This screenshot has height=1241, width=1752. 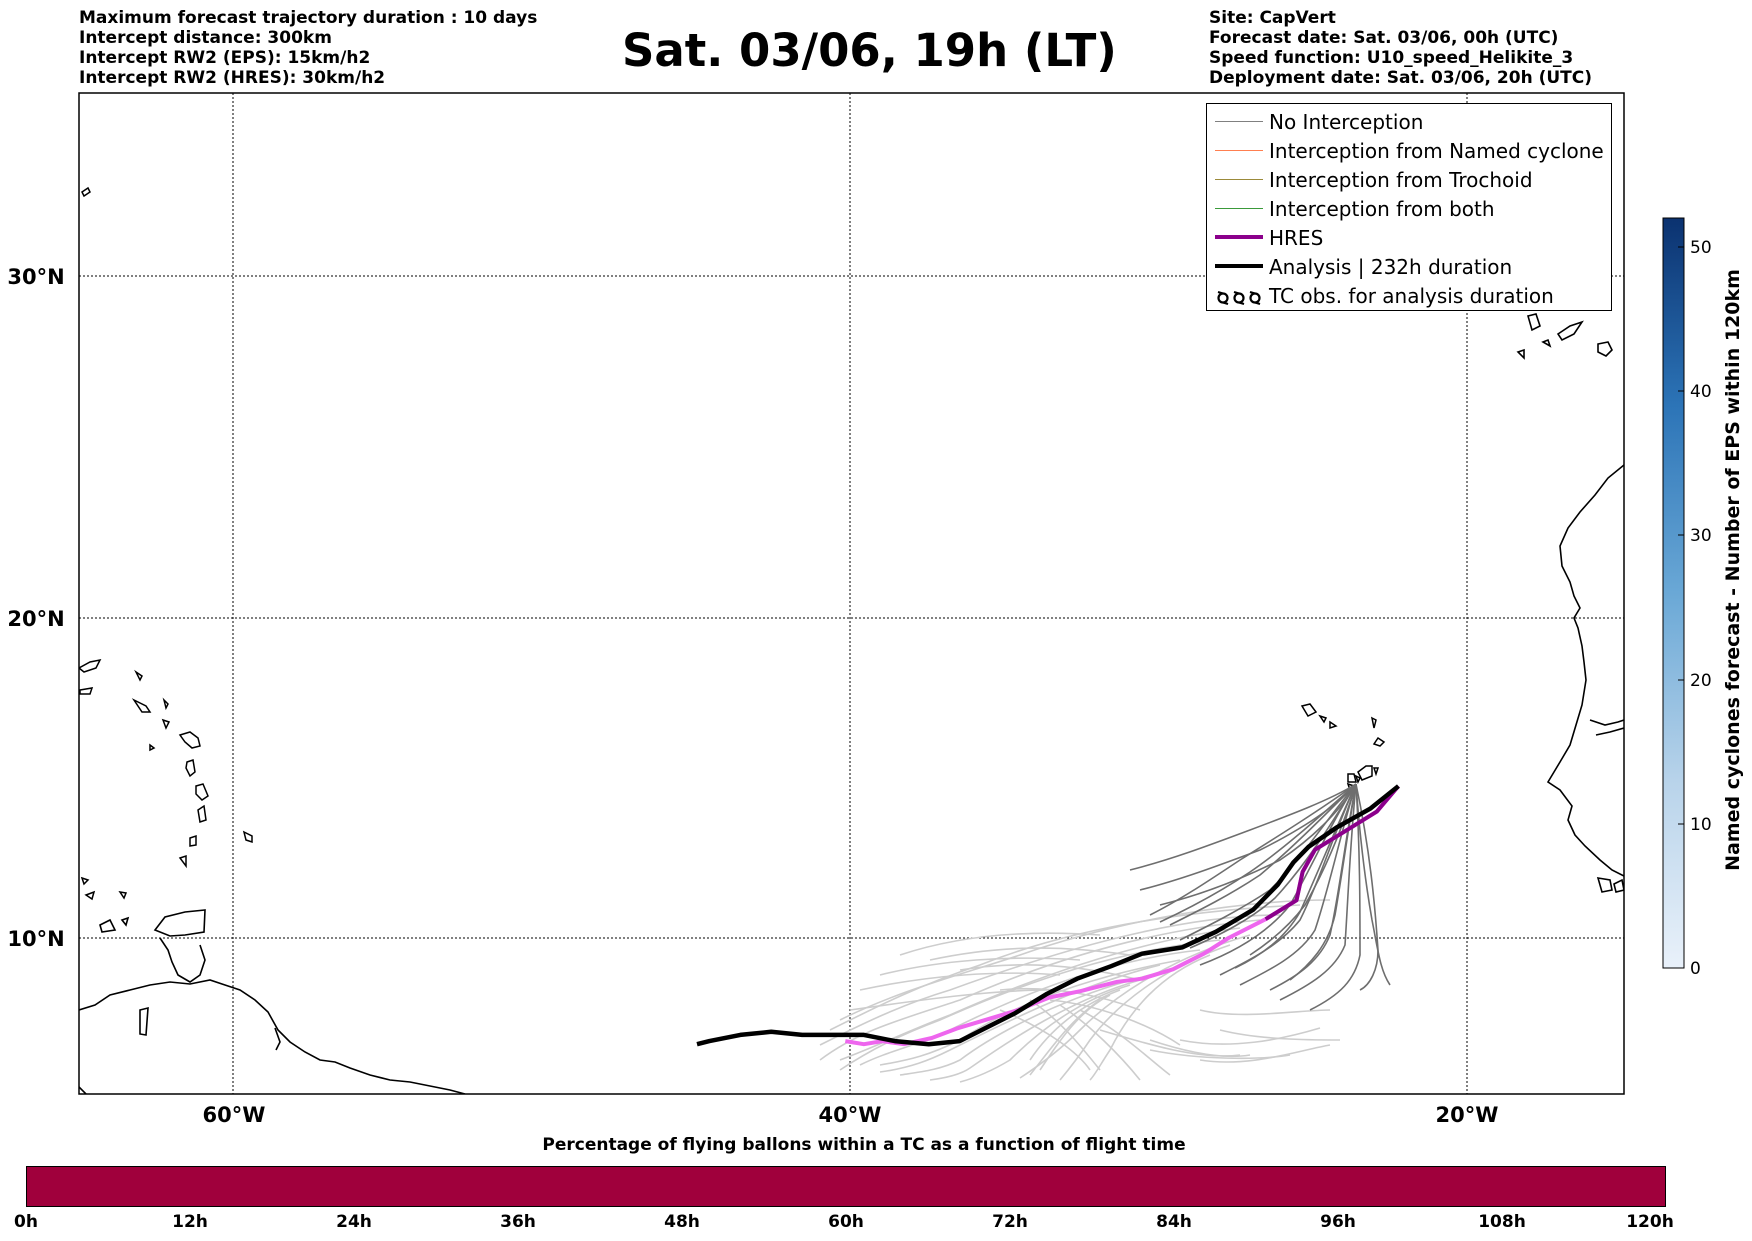 I want to click on header-left-line: Intercept RW2 (EPS): 15km/h2, so click(x=225, y=58).